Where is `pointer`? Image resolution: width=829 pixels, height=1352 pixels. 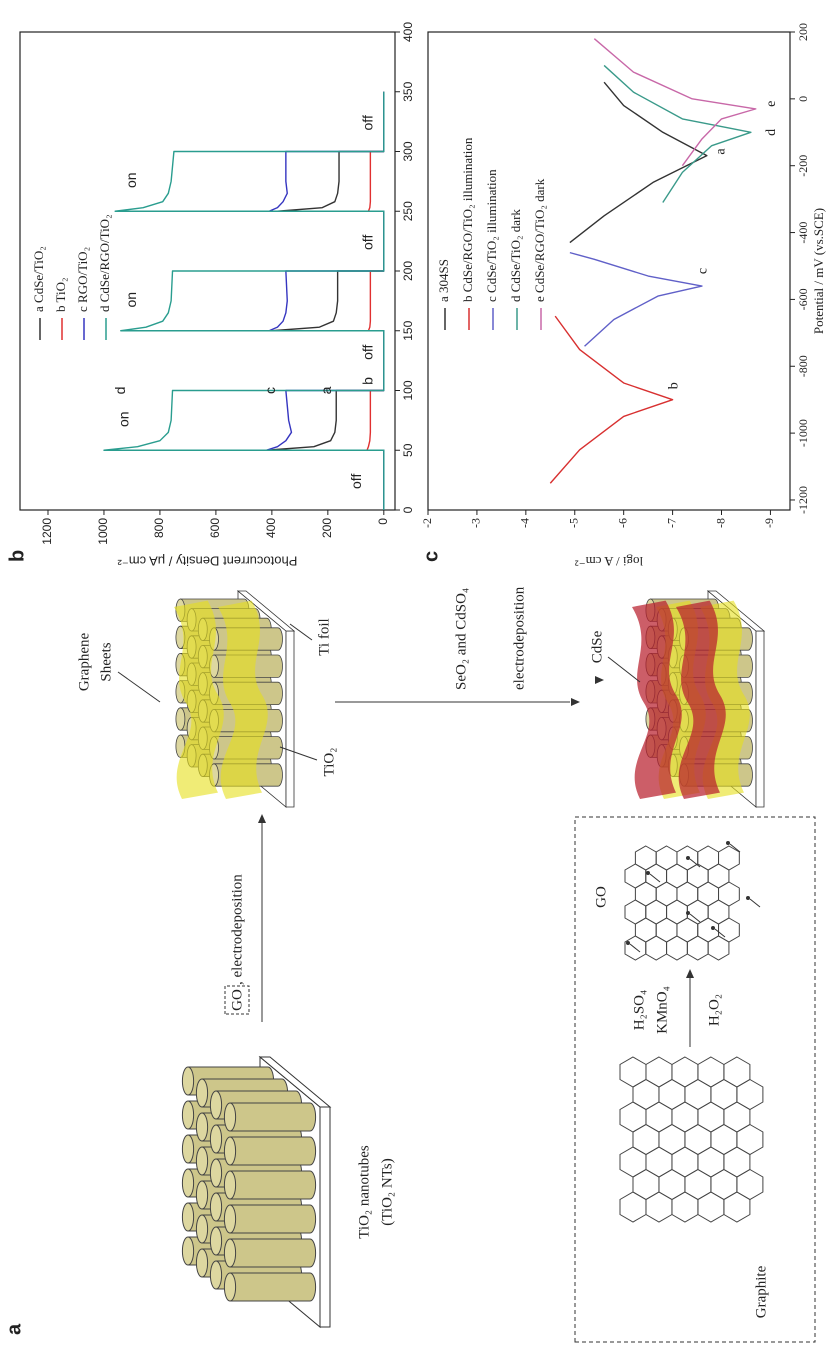 pointer is located at coordinates (298, 753).